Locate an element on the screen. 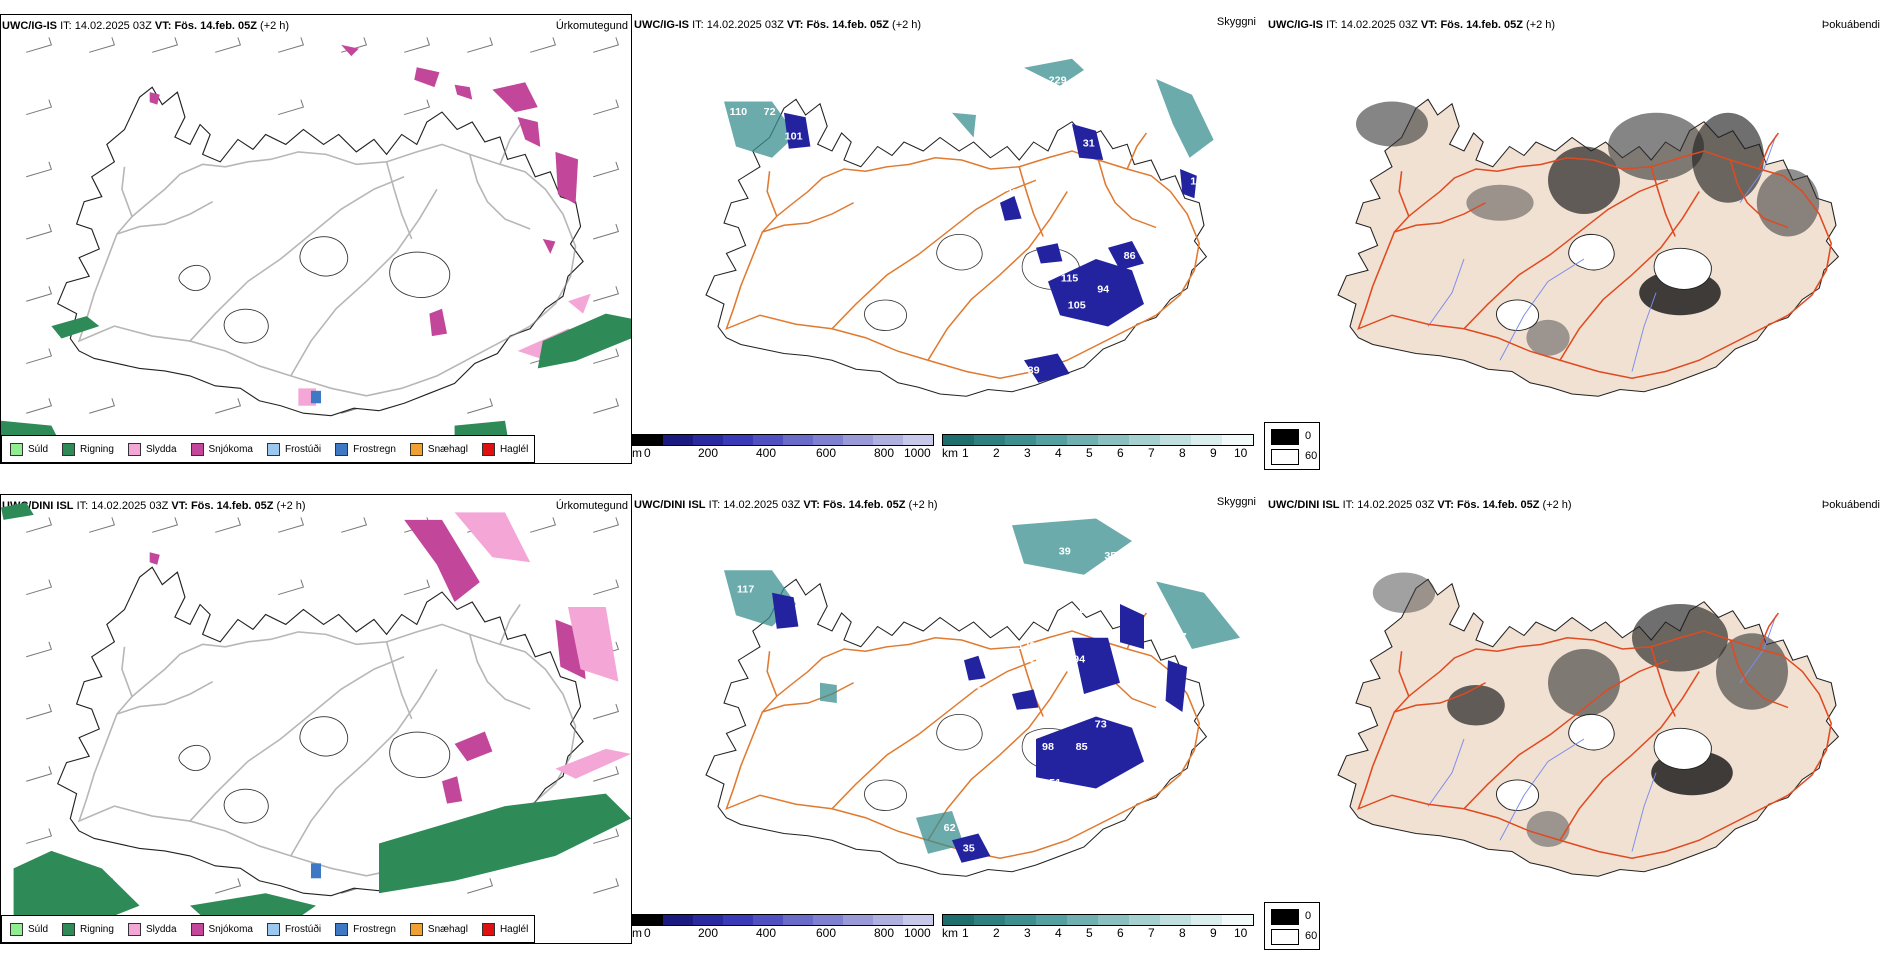 The width and height of the screenshot is (1900, 964). legend-label: Frostúði is located at coordinates (303, 929).